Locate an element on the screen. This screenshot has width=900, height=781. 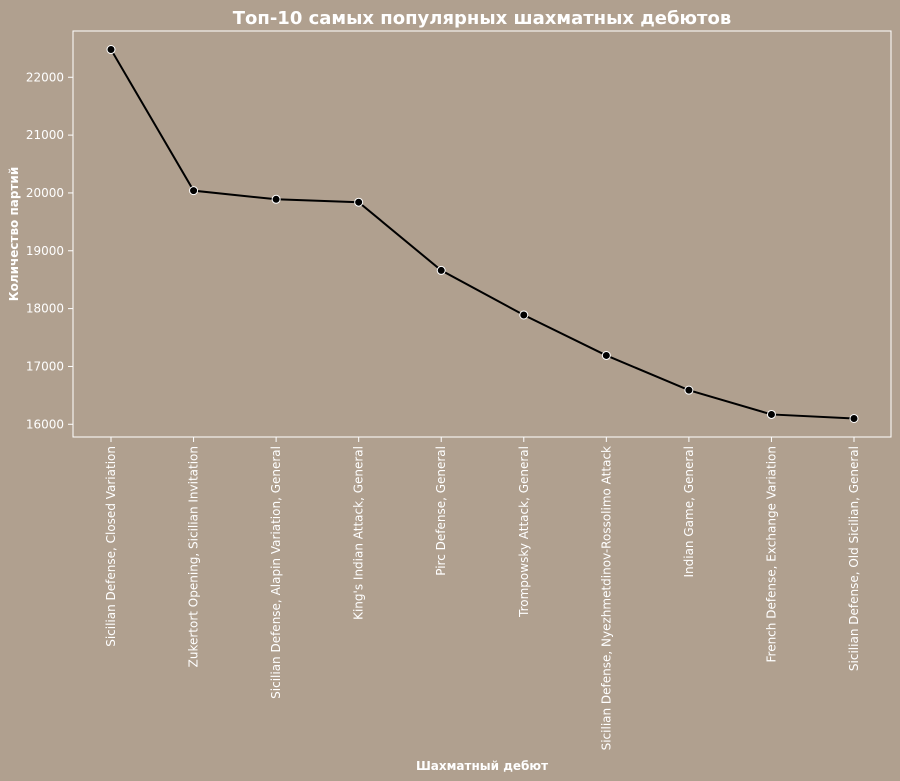
y-tick-label: 17000 is located at coordinates (45, 366).